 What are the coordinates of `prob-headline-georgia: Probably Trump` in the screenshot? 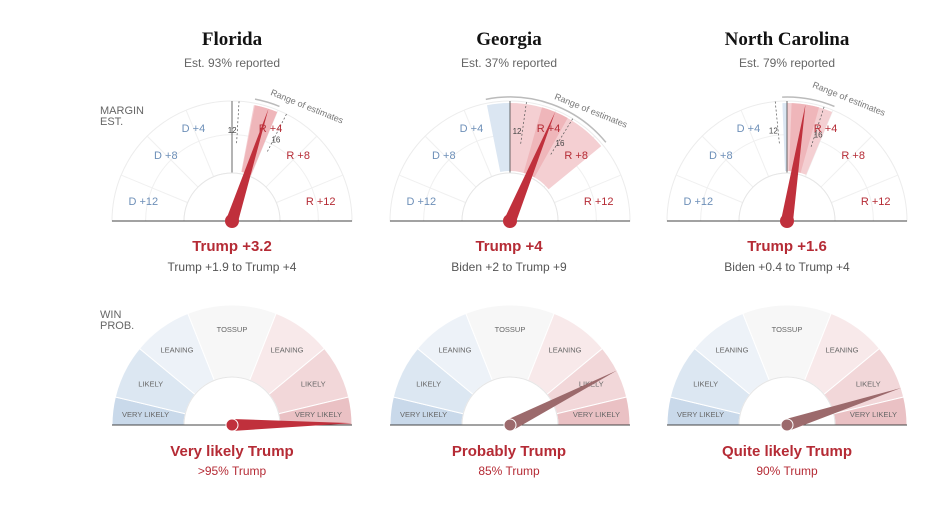 It's located at (509, 451).